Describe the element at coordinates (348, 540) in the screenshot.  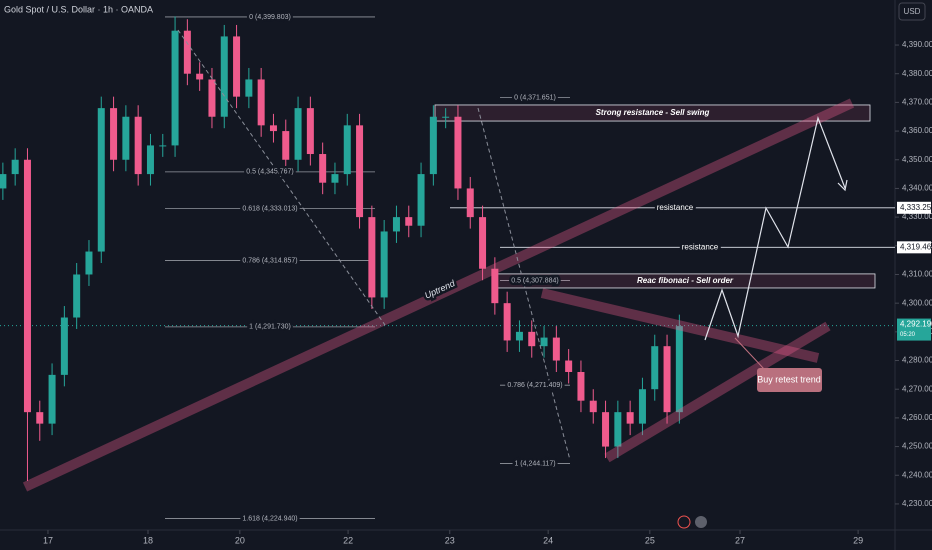
I see `x-tick-label: 22` at that location.